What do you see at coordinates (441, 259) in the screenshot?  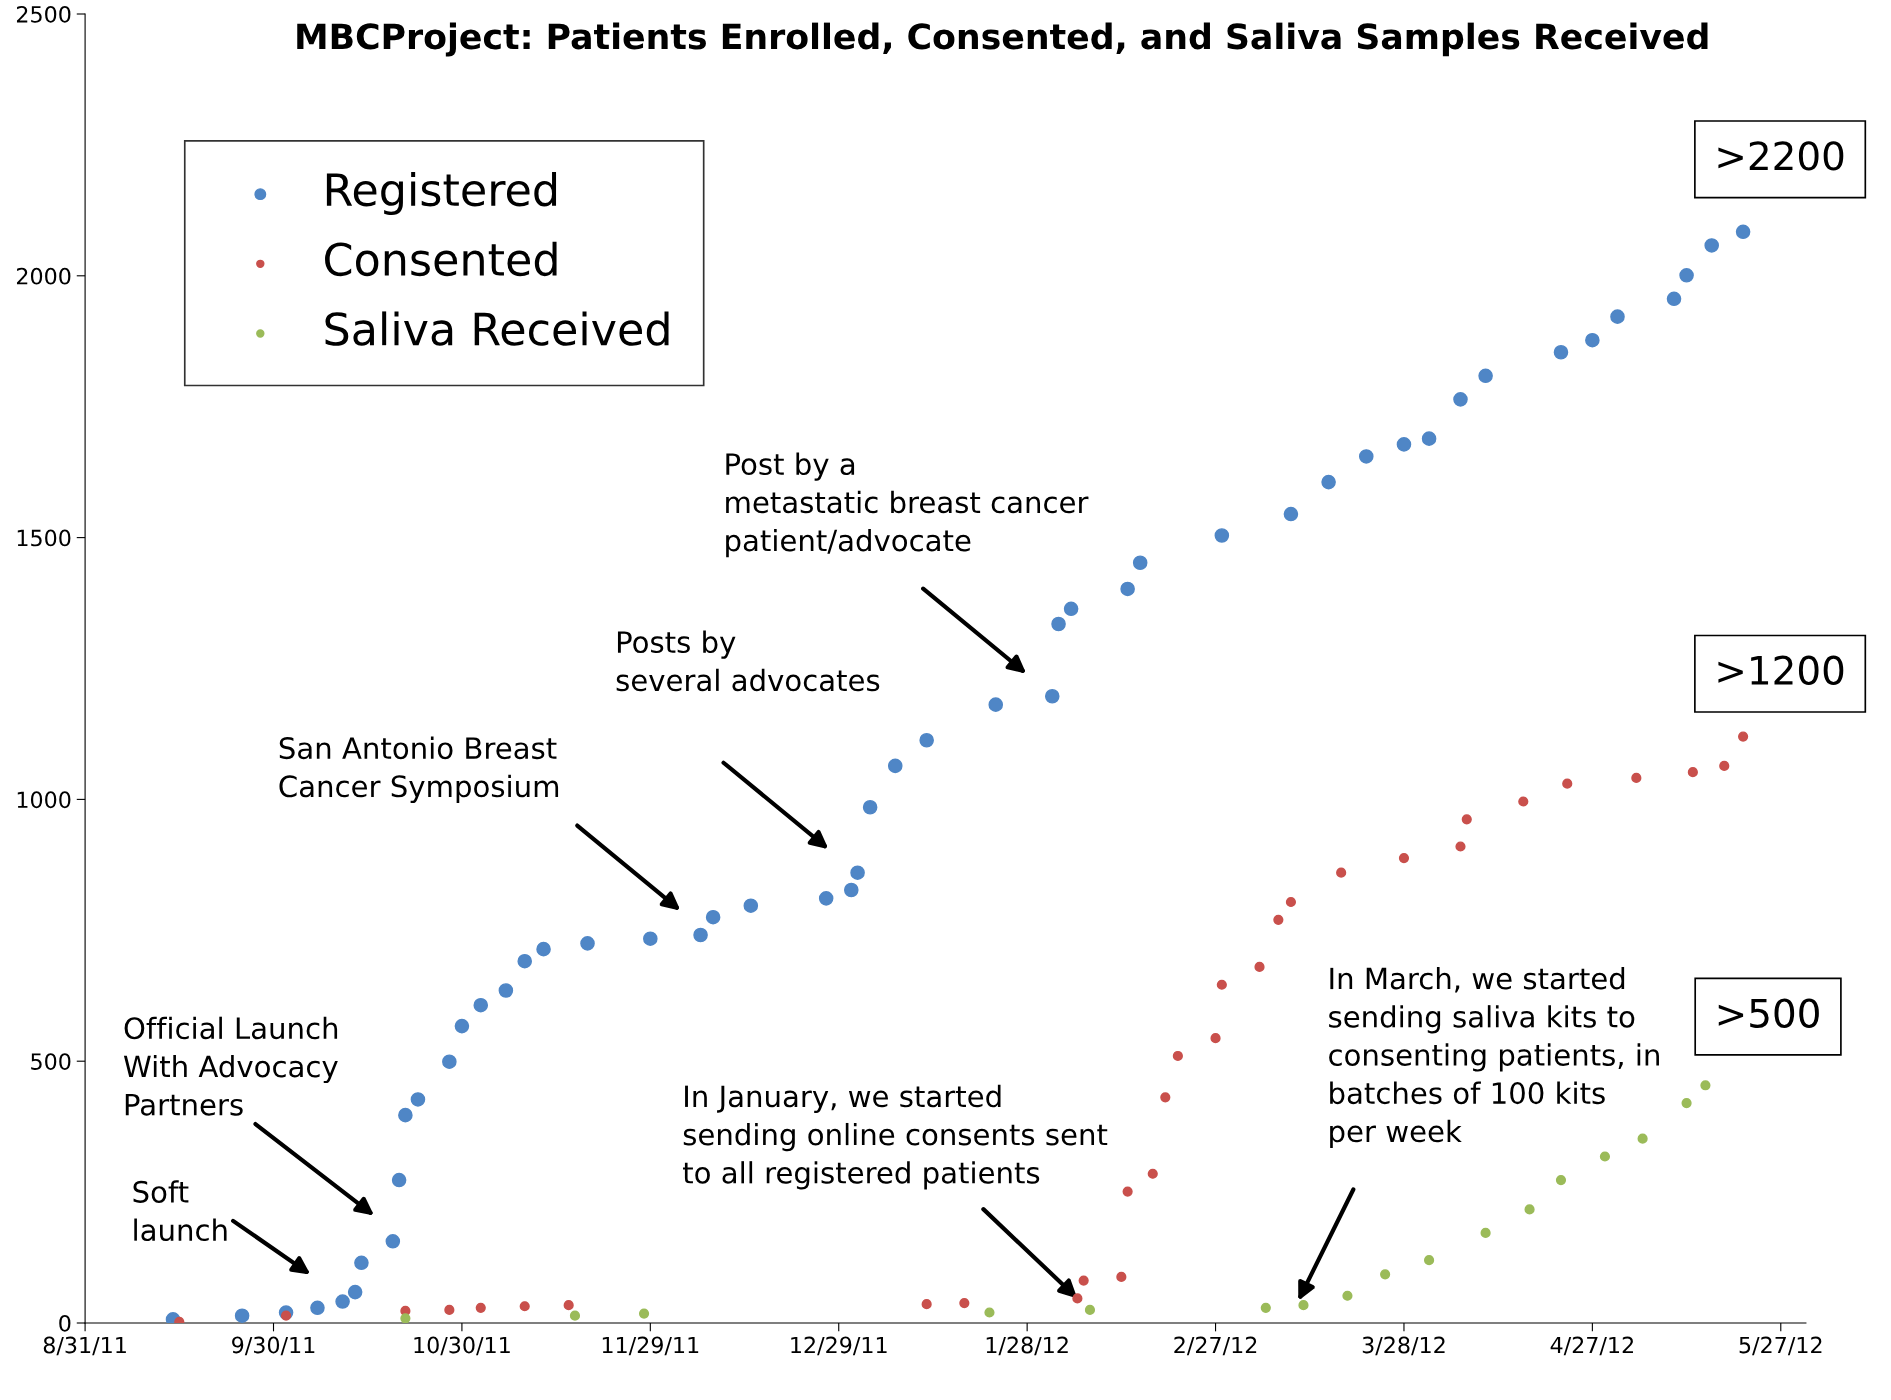 I see `legend-label: Consented` at bounding box center [441, 259].